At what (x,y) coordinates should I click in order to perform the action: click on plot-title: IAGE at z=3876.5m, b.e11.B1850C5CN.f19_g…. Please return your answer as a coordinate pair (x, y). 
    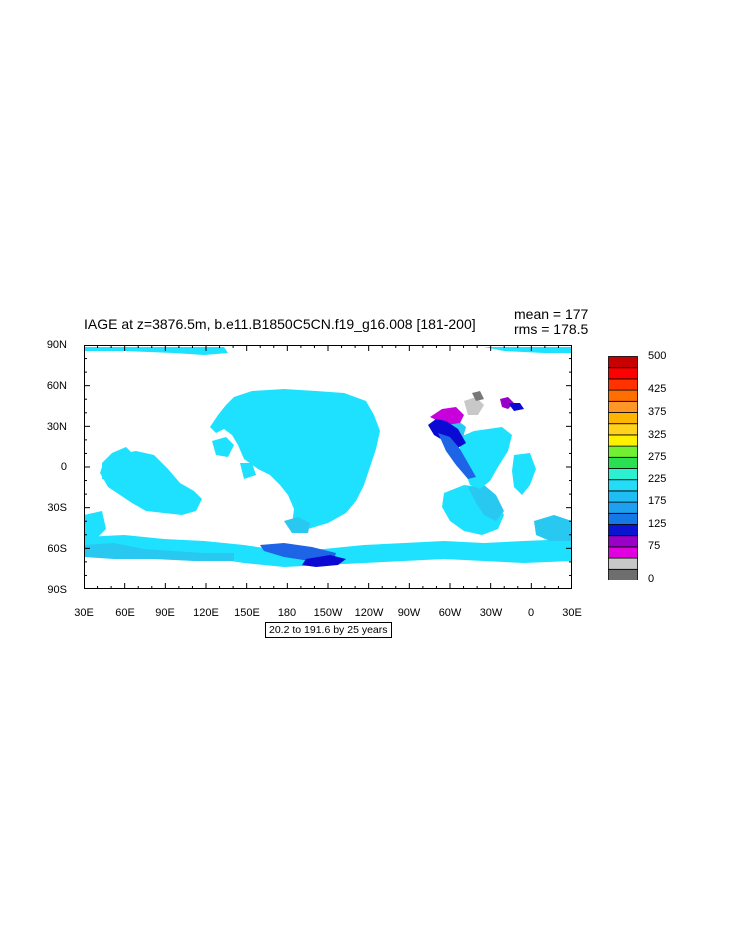
    Looking at the image, I should click on (280, 324).